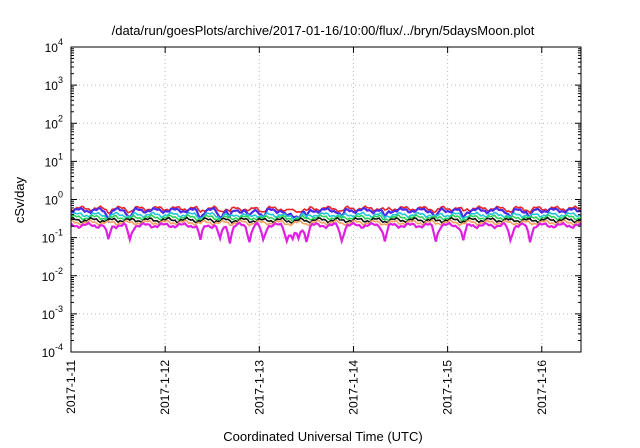 The width and height of the screenshot is (640, 448). What do you see at coordinates (54, 160) in the screenshot?
I see `y-tick-label: 10¹` at bounding box center [54, 160].